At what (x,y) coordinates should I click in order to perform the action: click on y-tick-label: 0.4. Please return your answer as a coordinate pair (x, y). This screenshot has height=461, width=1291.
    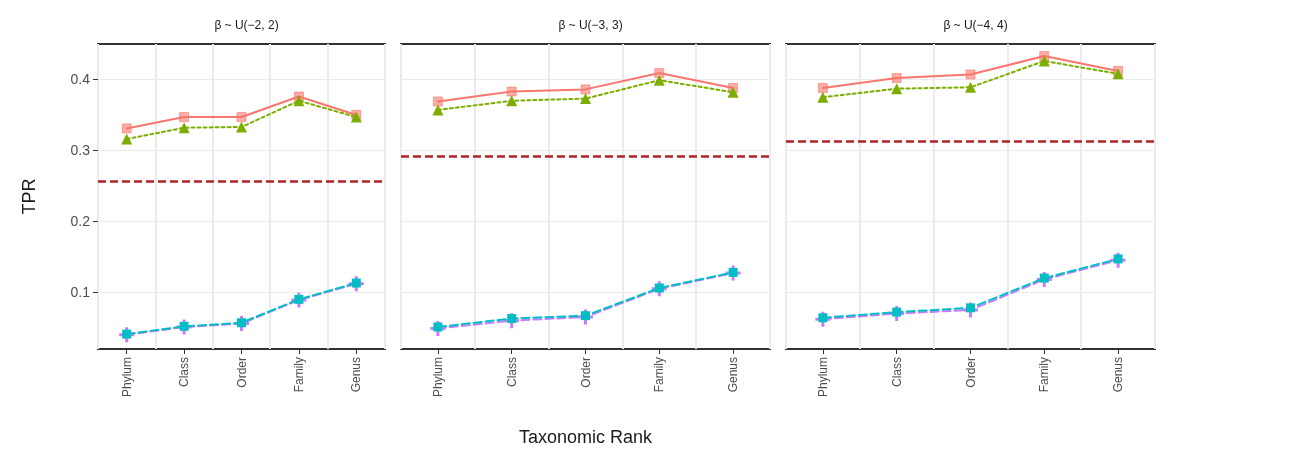
    Looking at the image, I should click on (80, 79).